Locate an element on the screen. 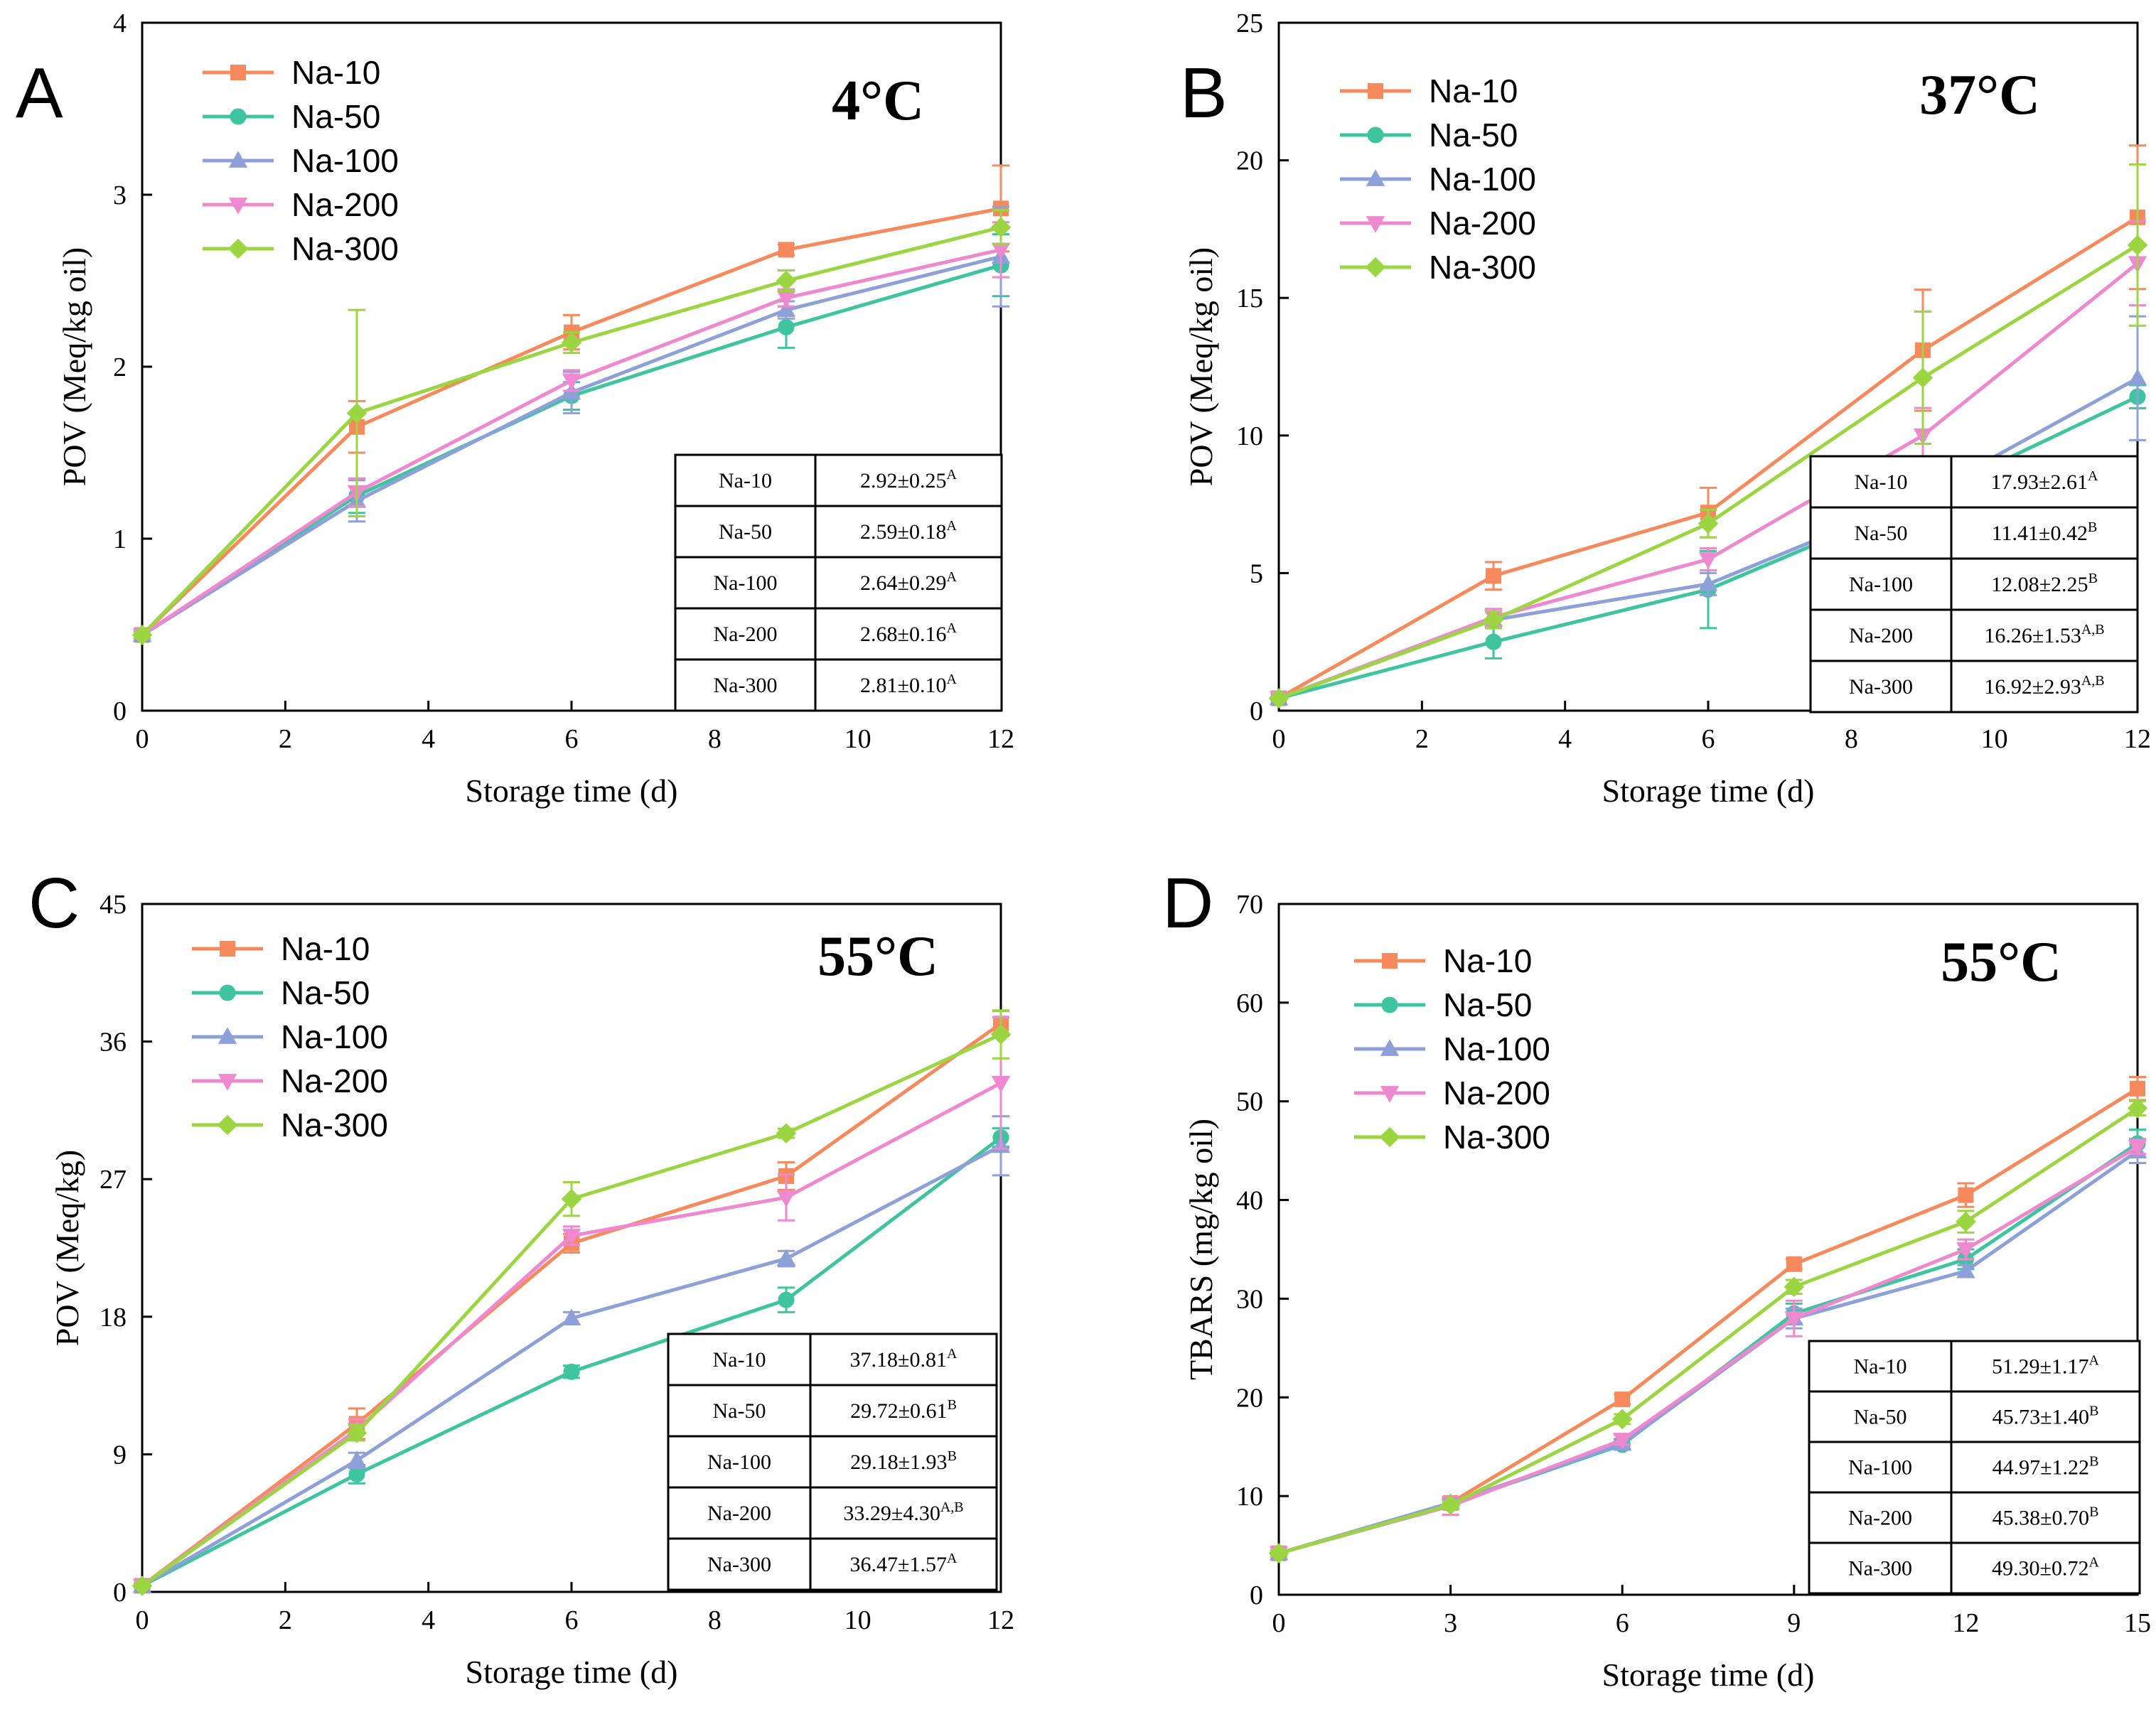  legend: Na-10 Na-50 Na-100 Na-200 Na-300 is located at coordinates (1452, 1049).